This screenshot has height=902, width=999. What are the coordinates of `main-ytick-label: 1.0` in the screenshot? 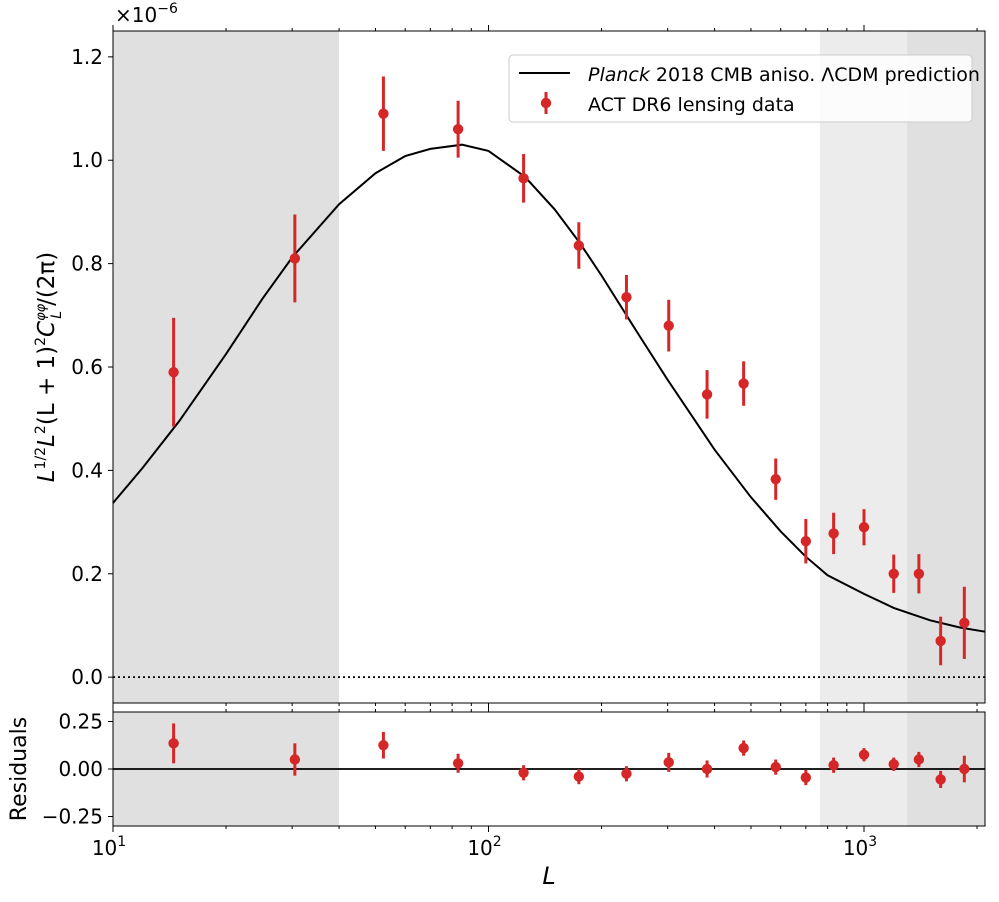 It's located at (87, 160).